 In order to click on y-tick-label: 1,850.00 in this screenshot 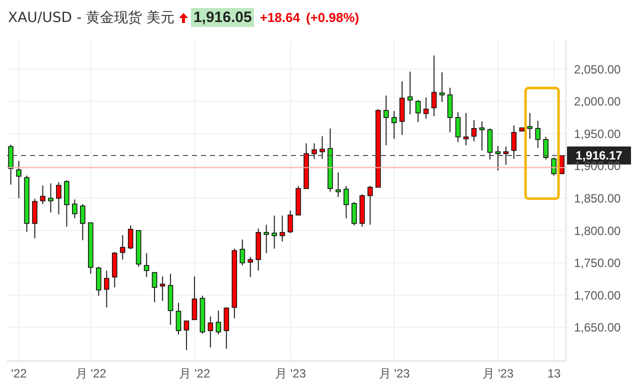, I will do `click(598, 199)`.